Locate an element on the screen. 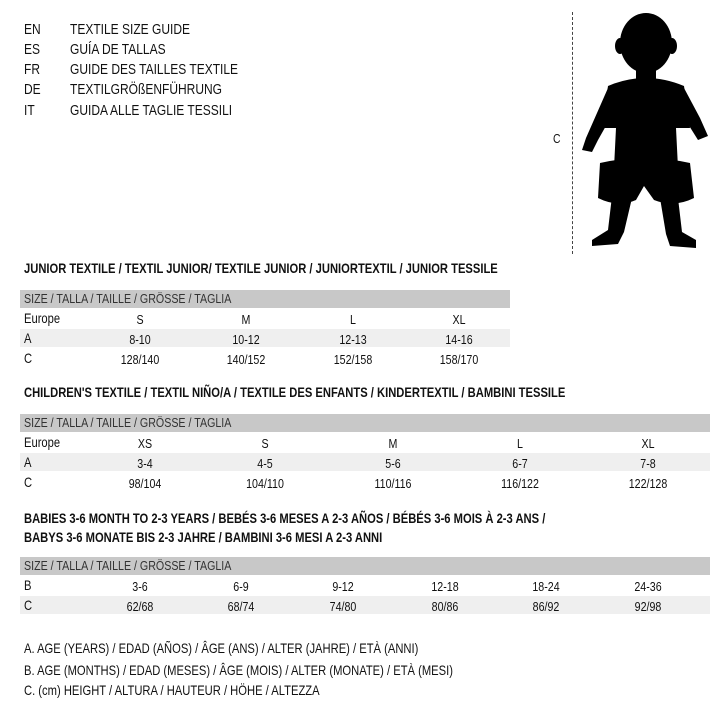 This screenshot has height=720, width=720. language-title: TEXTILGRÖßENFÜHRUNG is located at coordinates (146, 89).